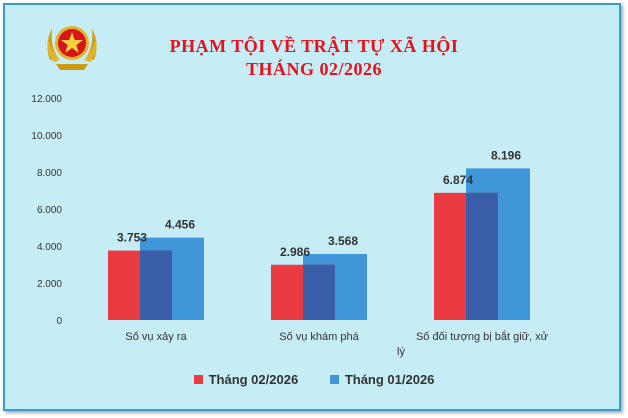 This screenshot has height=418, width=628. I want to click on y-tick-label: 2.000, so click(49, 284).